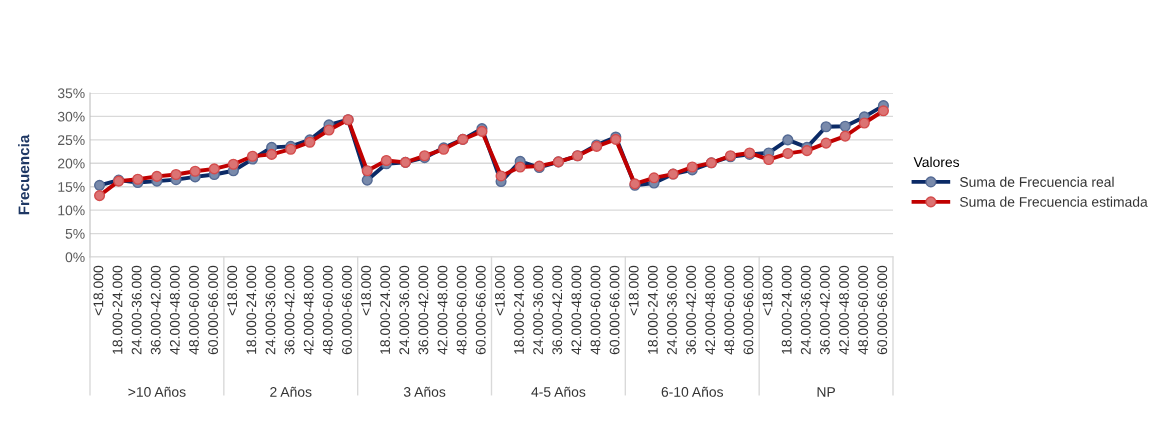 This screenshot has height=432, width=1151. Describe the element at coordinates (71, 93) in the screenshot. I see `y-tick-label: 35%` at that location.